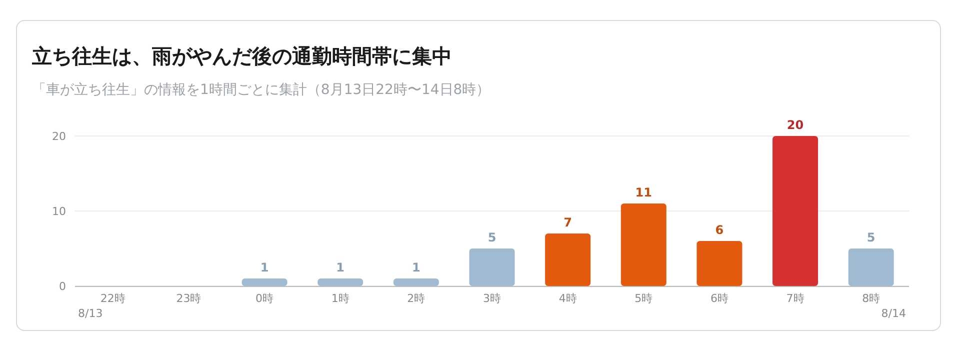  What do you see at coordinates (719, 298) in the screenshot?
I see `x-tick-label: 6時` at bounding box center [719, 298].